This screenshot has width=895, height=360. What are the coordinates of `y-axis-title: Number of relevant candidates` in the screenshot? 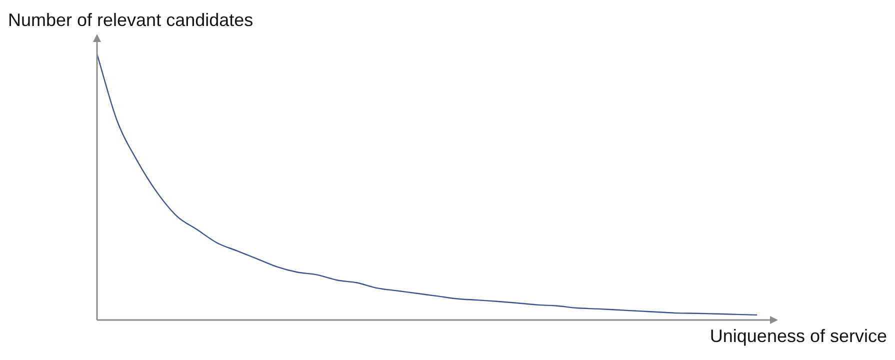 It's located at (131, 20).